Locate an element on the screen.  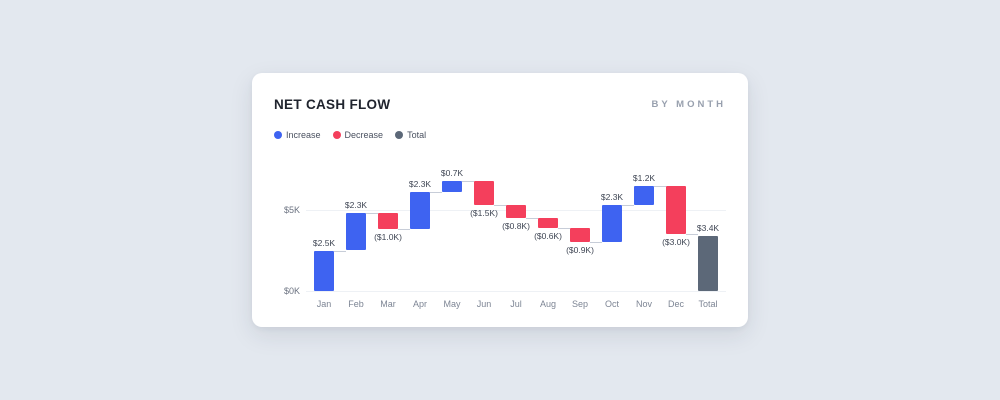
legend-label: Decrease is located at coordinates (364, 135).